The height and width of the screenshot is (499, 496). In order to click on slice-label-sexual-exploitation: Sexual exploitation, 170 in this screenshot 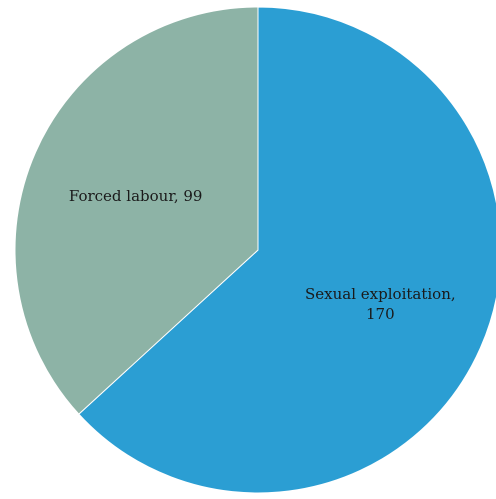, I will do `click(380, 304)`.